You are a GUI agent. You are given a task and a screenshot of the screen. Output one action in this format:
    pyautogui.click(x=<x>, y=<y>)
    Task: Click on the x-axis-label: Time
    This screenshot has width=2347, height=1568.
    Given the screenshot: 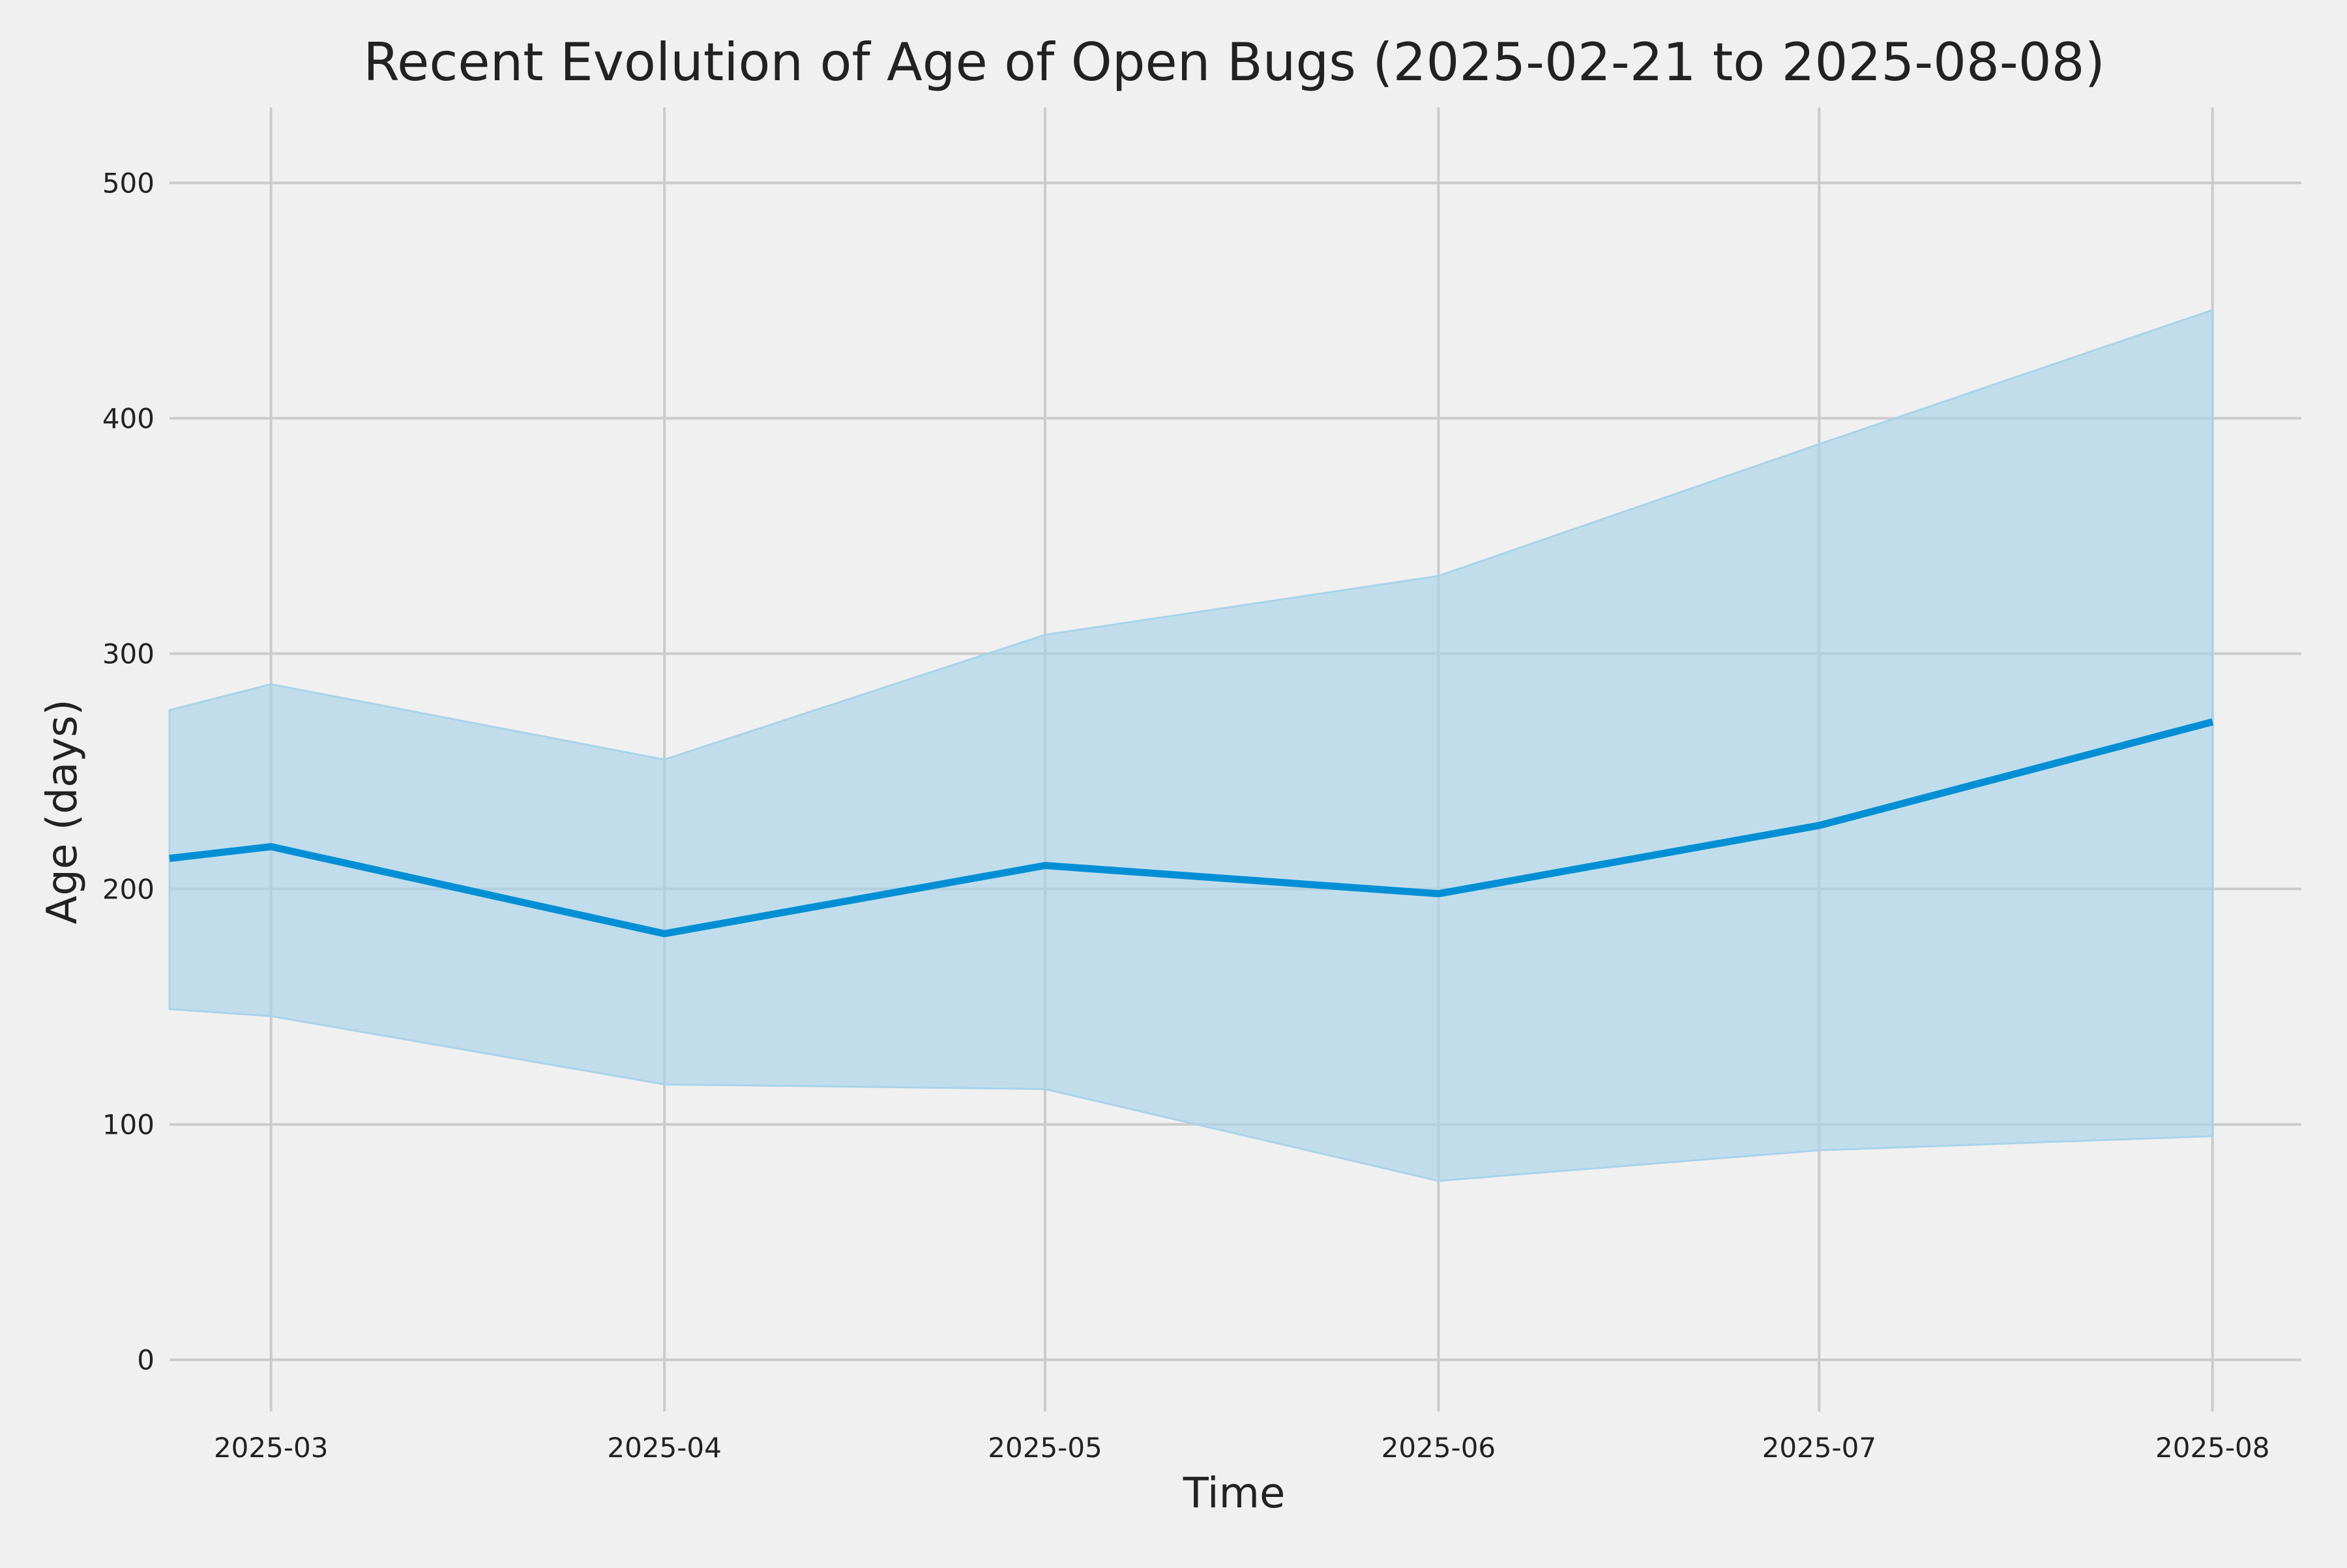 What is the action you would take?
    pyautogui.click(x=1234, y=1494)
    